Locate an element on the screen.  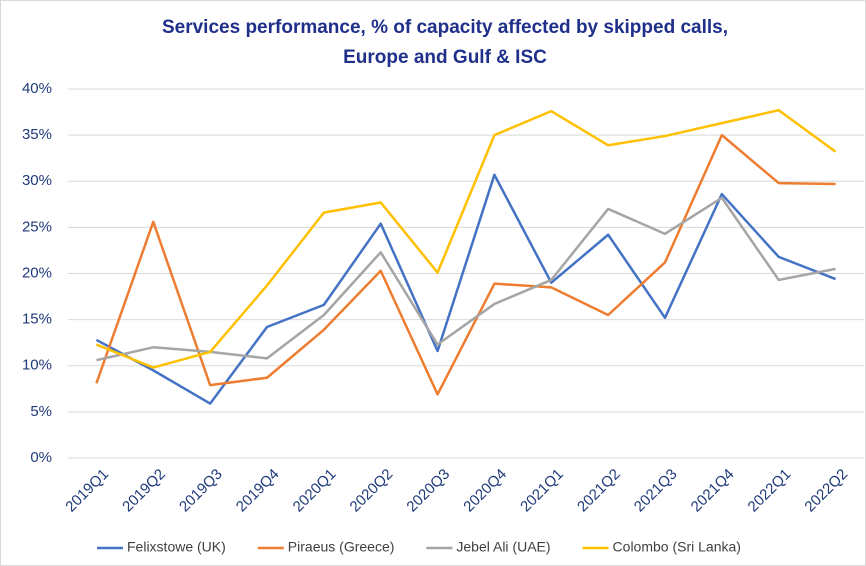
legend-label: Piraeus (Greece) is located at coordinates (341, 547).